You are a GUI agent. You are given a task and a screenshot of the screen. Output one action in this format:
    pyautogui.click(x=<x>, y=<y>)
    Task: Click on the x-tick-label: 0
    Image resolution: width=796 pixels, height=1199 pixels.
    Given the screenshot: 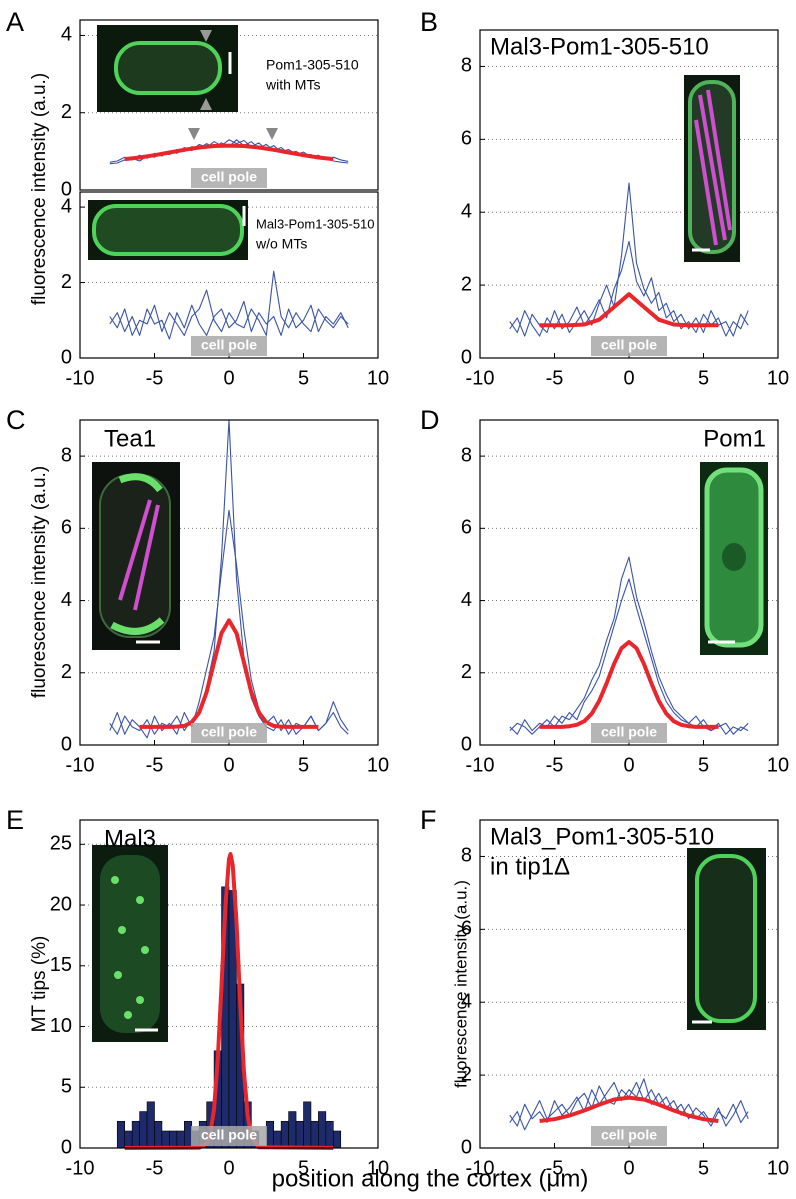 What is the action you would take?
    pyautogui.click(x=628, y=378)
    